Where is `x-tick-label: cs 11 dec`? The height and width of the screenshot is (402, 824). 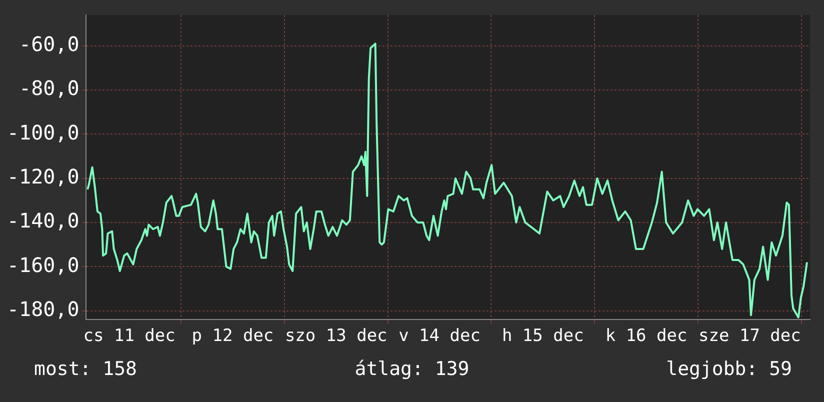 x-tick-label: cs 11 dec is located at coordinates (129, 336).